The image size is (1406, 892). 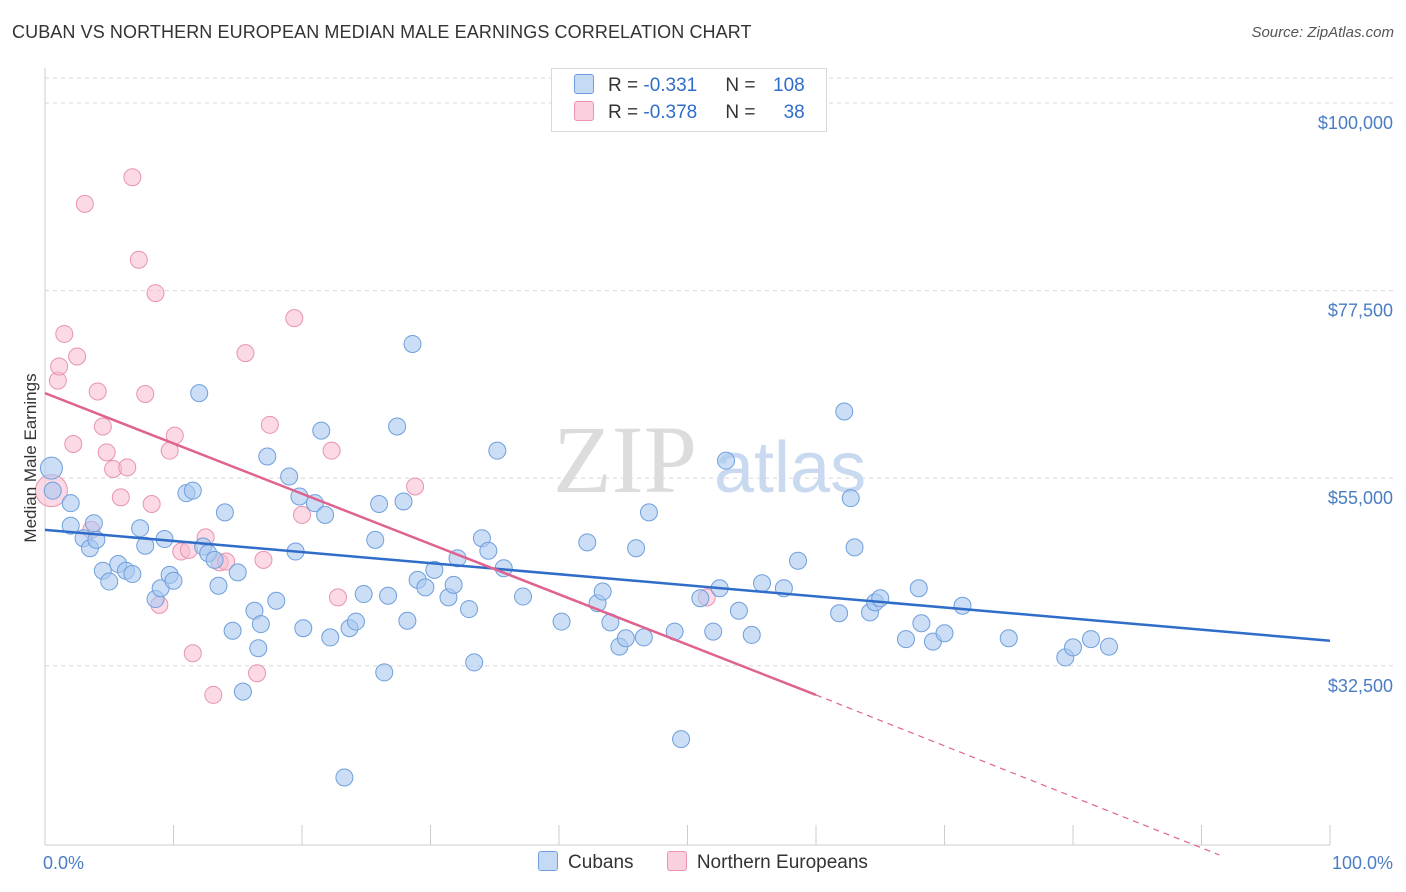 I want to click on legend-r-value-cubans: -0.331, so click(x=670, y=85).